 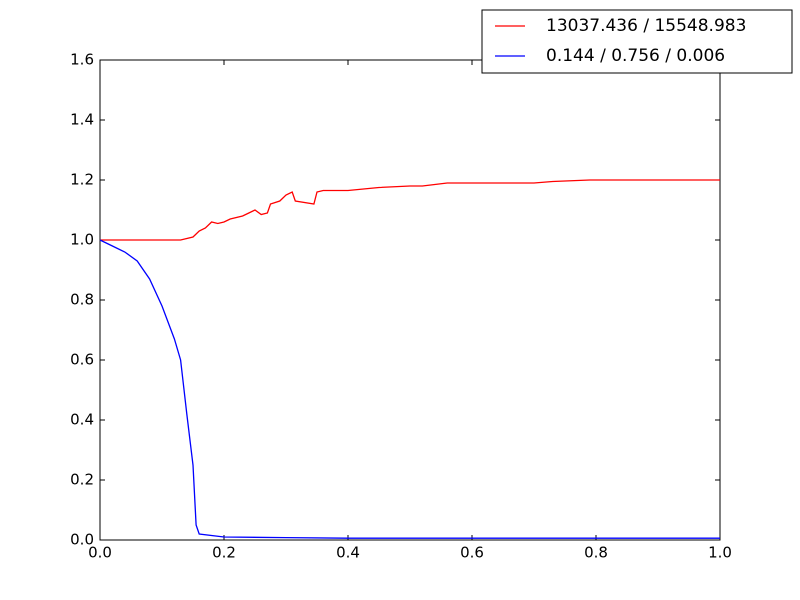 I want to click on y-tick-label: 1.4, so click(x=82, y=120).